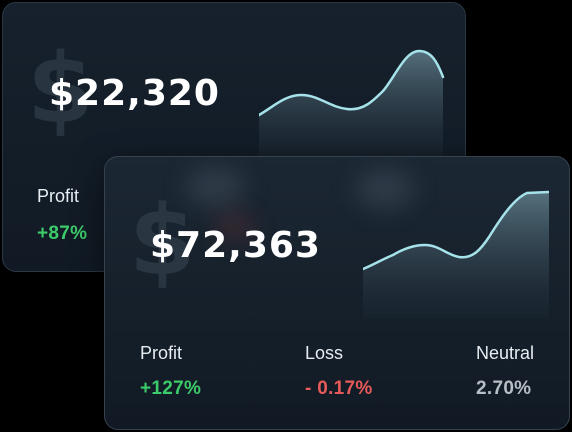  Describe the element at coordinates (504, 388) in the screenshot. I see `neutral-value: 2.70%` at that location.